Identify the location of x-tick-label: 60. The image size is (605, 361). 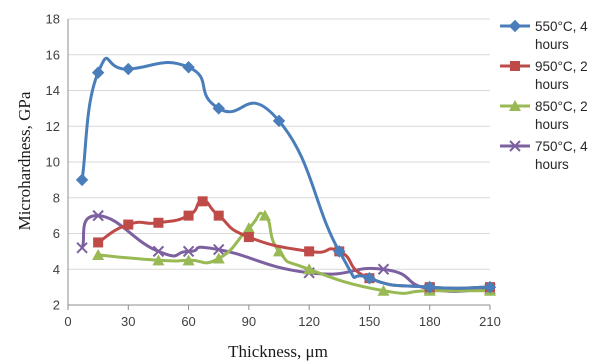
(188, 321).